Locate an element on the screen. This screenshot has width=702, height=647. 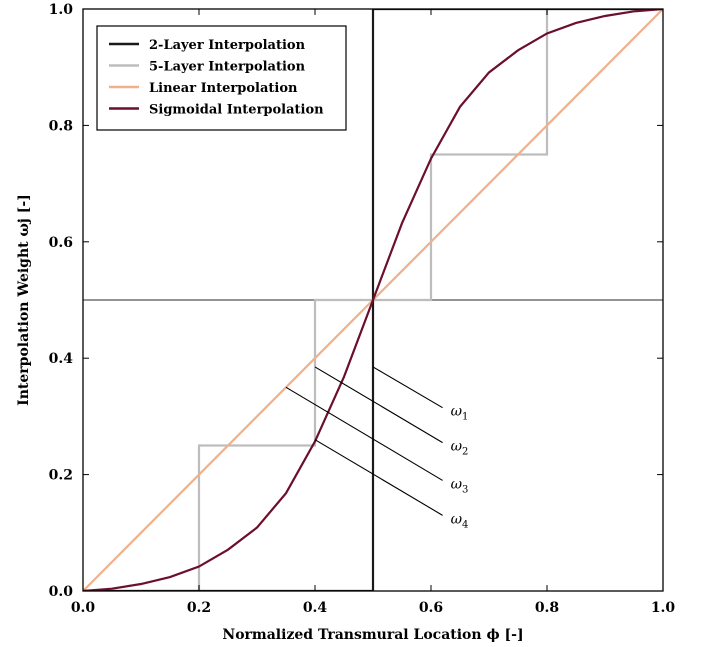
x-axis-label: Normalized Transmural Location ϕ [-] is located at coordinates (372, 635).